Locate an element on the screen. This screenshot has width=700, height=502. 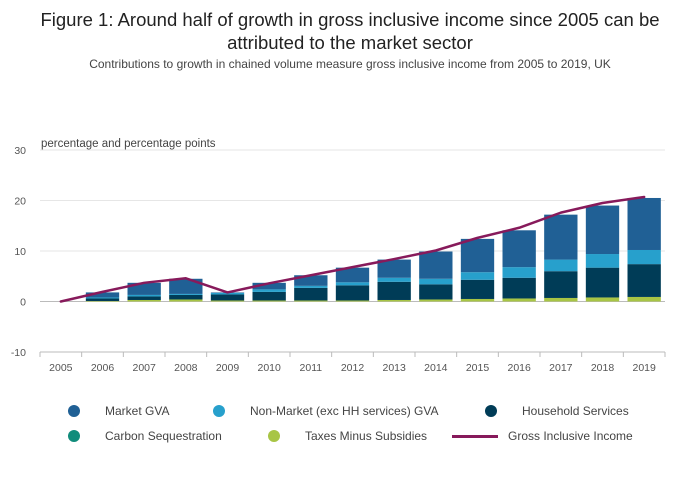
y-tick-label: -10 is located at coordinates (18, 353).